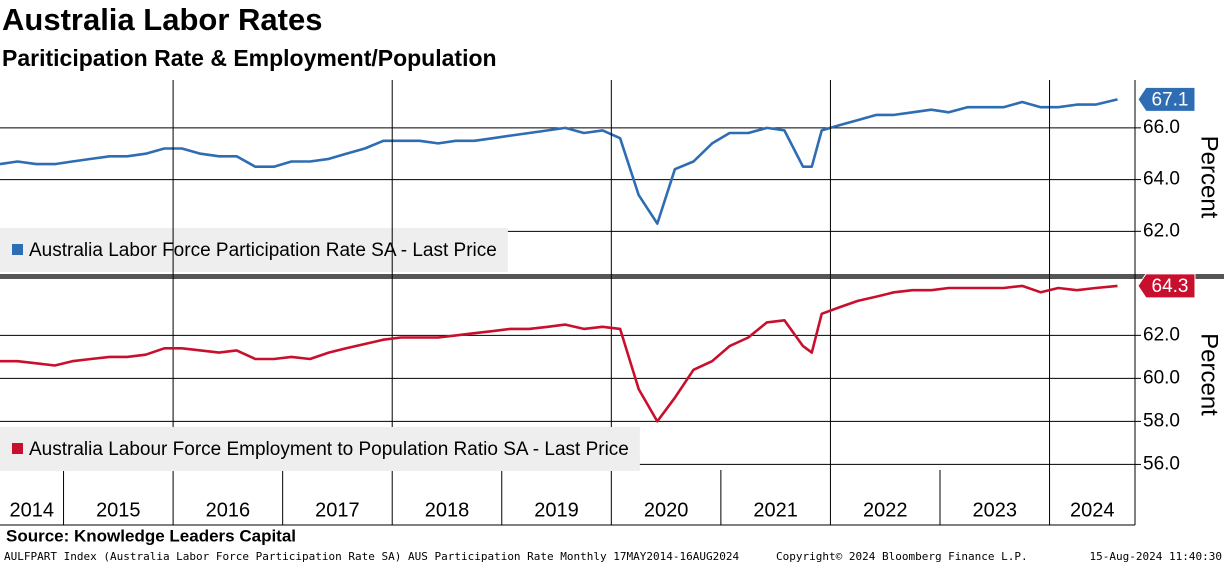  Describe the element at coordinates (1156, 556) in the screenshot. I see `timestamp: 15-Aug-2024 11:40:30` at that location.